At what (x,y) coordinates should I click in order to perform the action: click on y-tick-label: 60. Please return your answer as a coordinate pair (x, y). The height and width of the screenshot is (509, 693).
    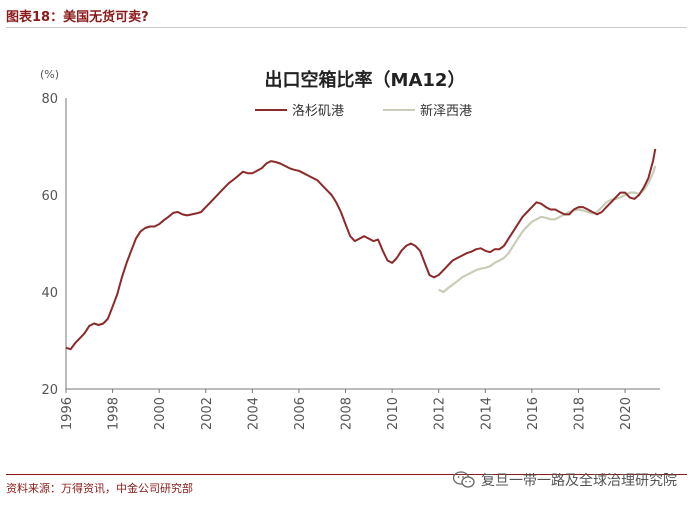
    Looking at the image, I should click on (49, 196).